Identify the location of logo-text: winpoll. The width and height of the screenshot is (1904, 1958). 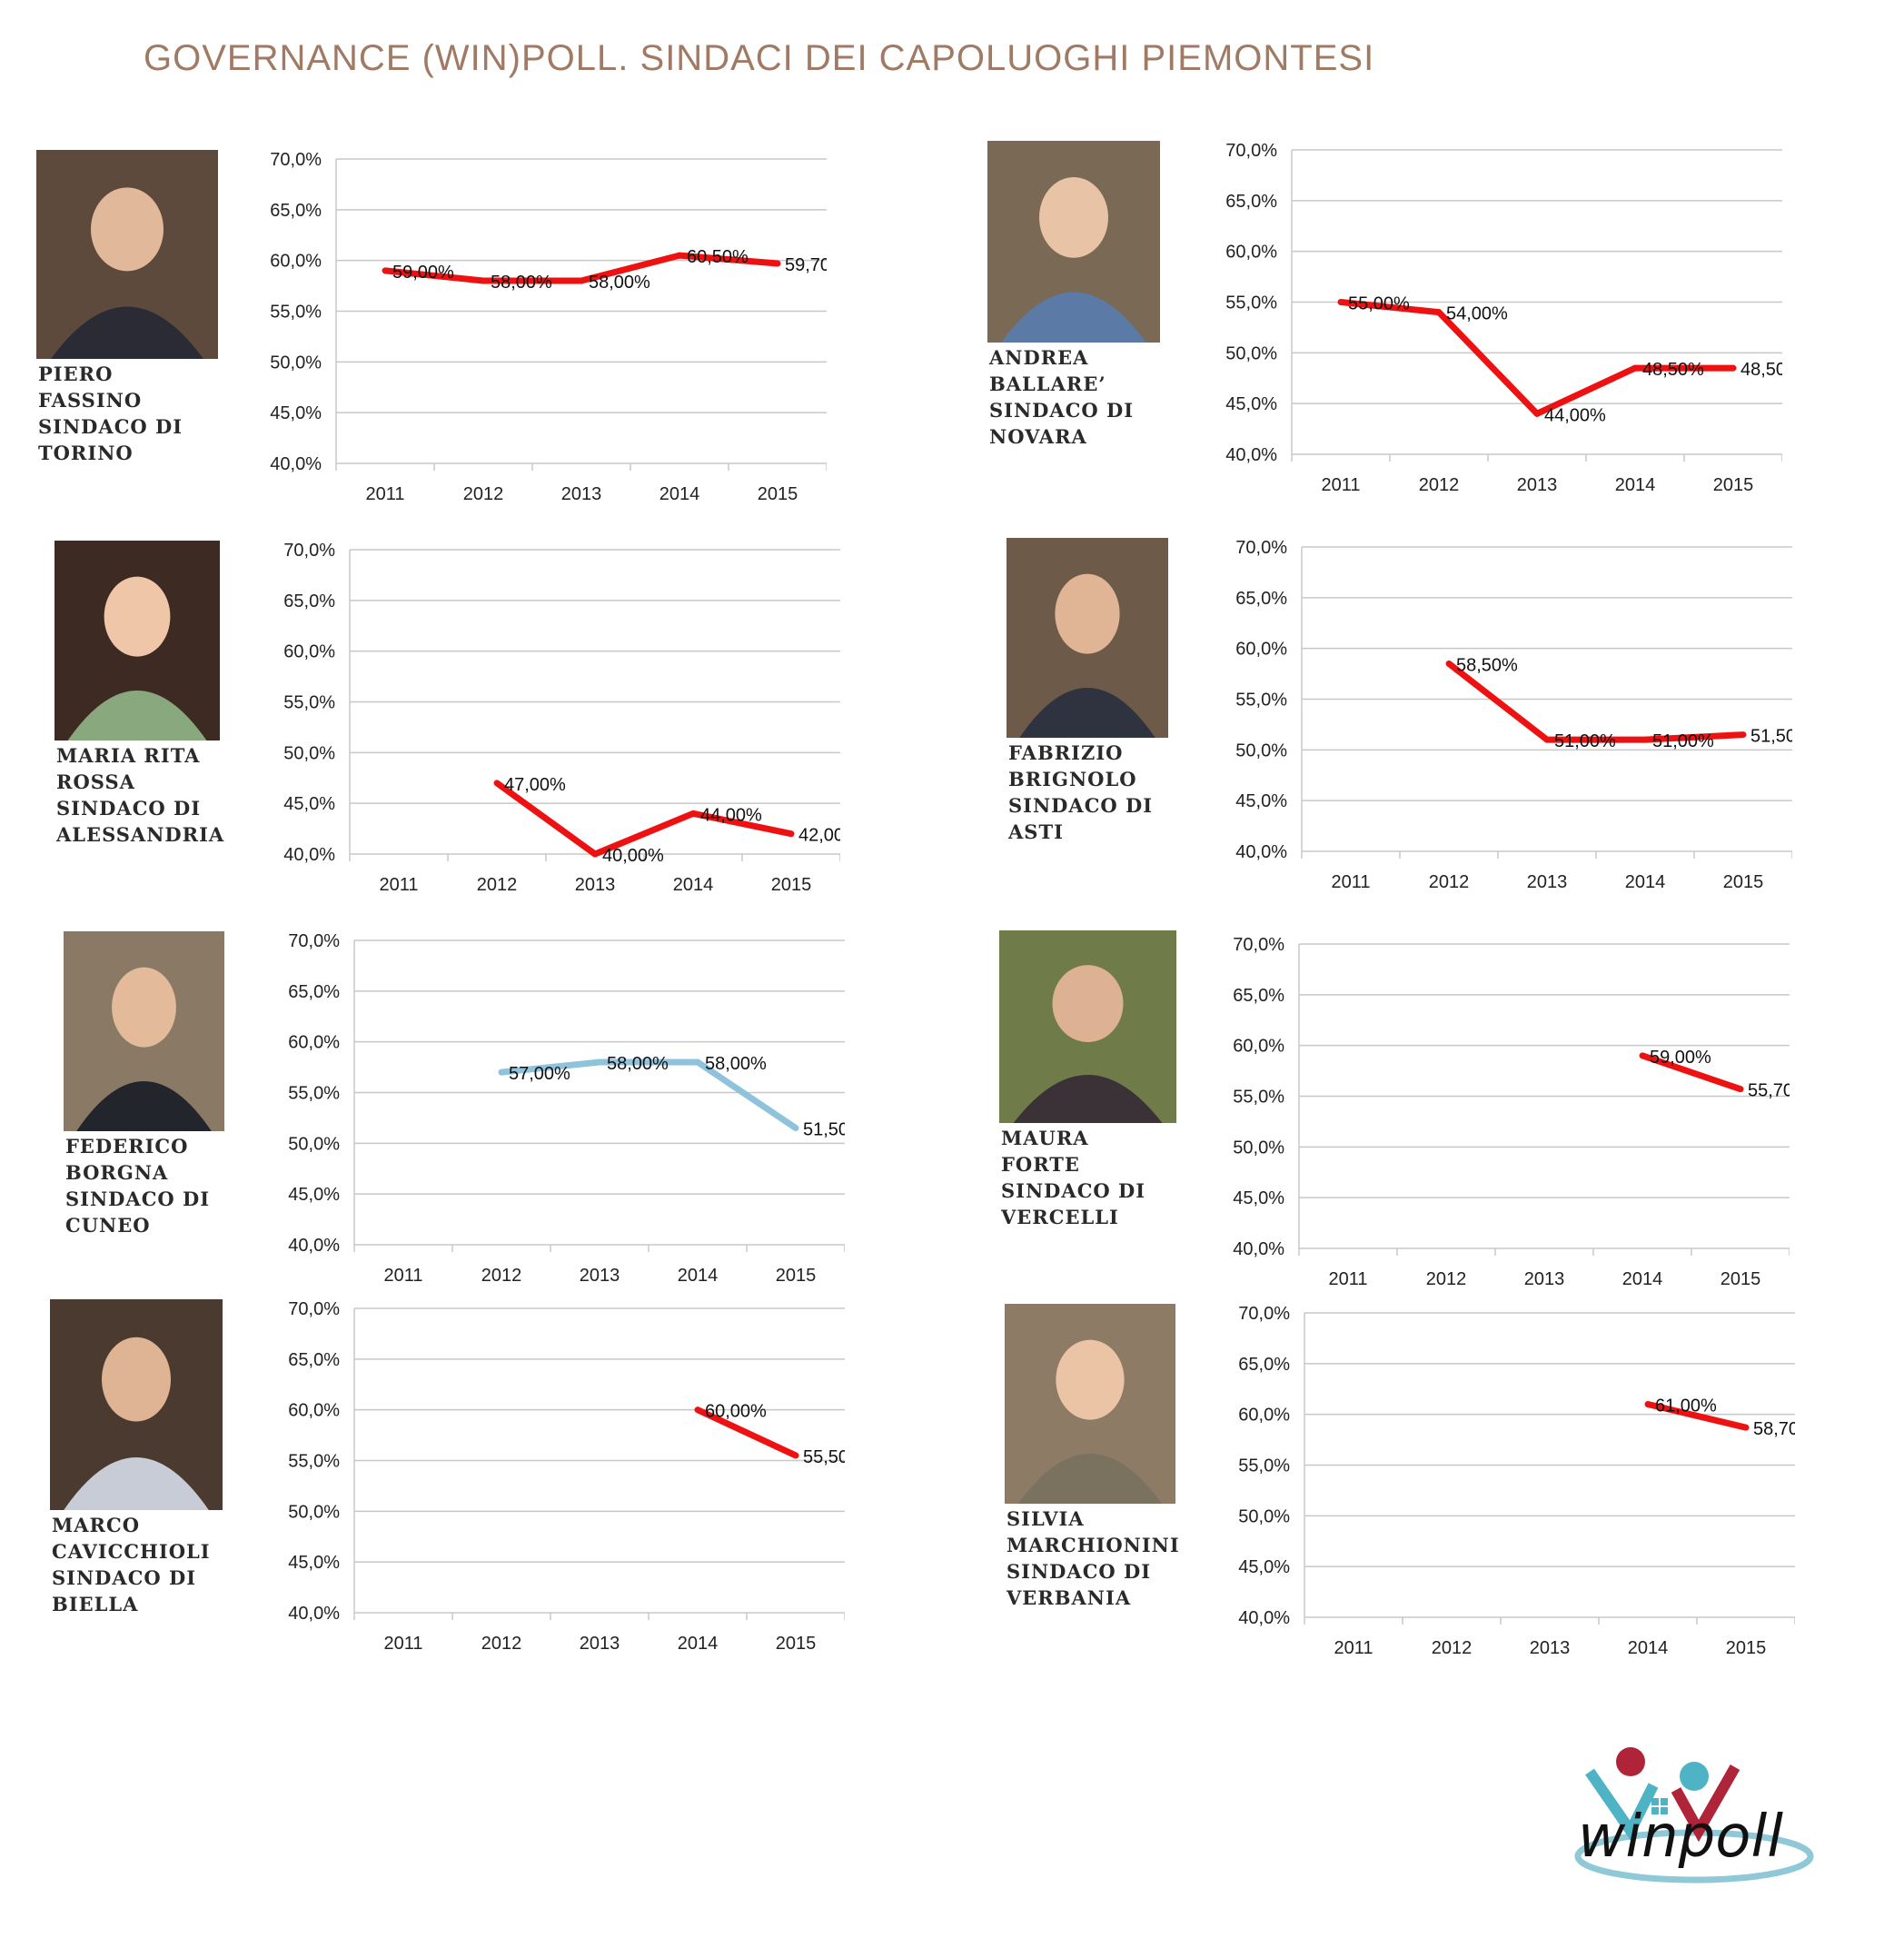
(1681, 1837).